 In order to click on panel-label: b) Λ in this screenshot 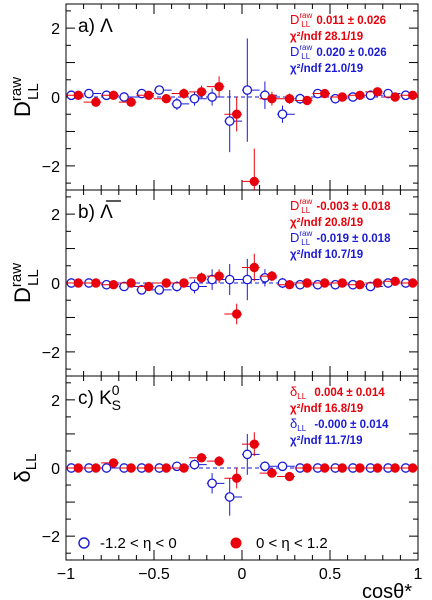, I will do `click(95, 212)`.